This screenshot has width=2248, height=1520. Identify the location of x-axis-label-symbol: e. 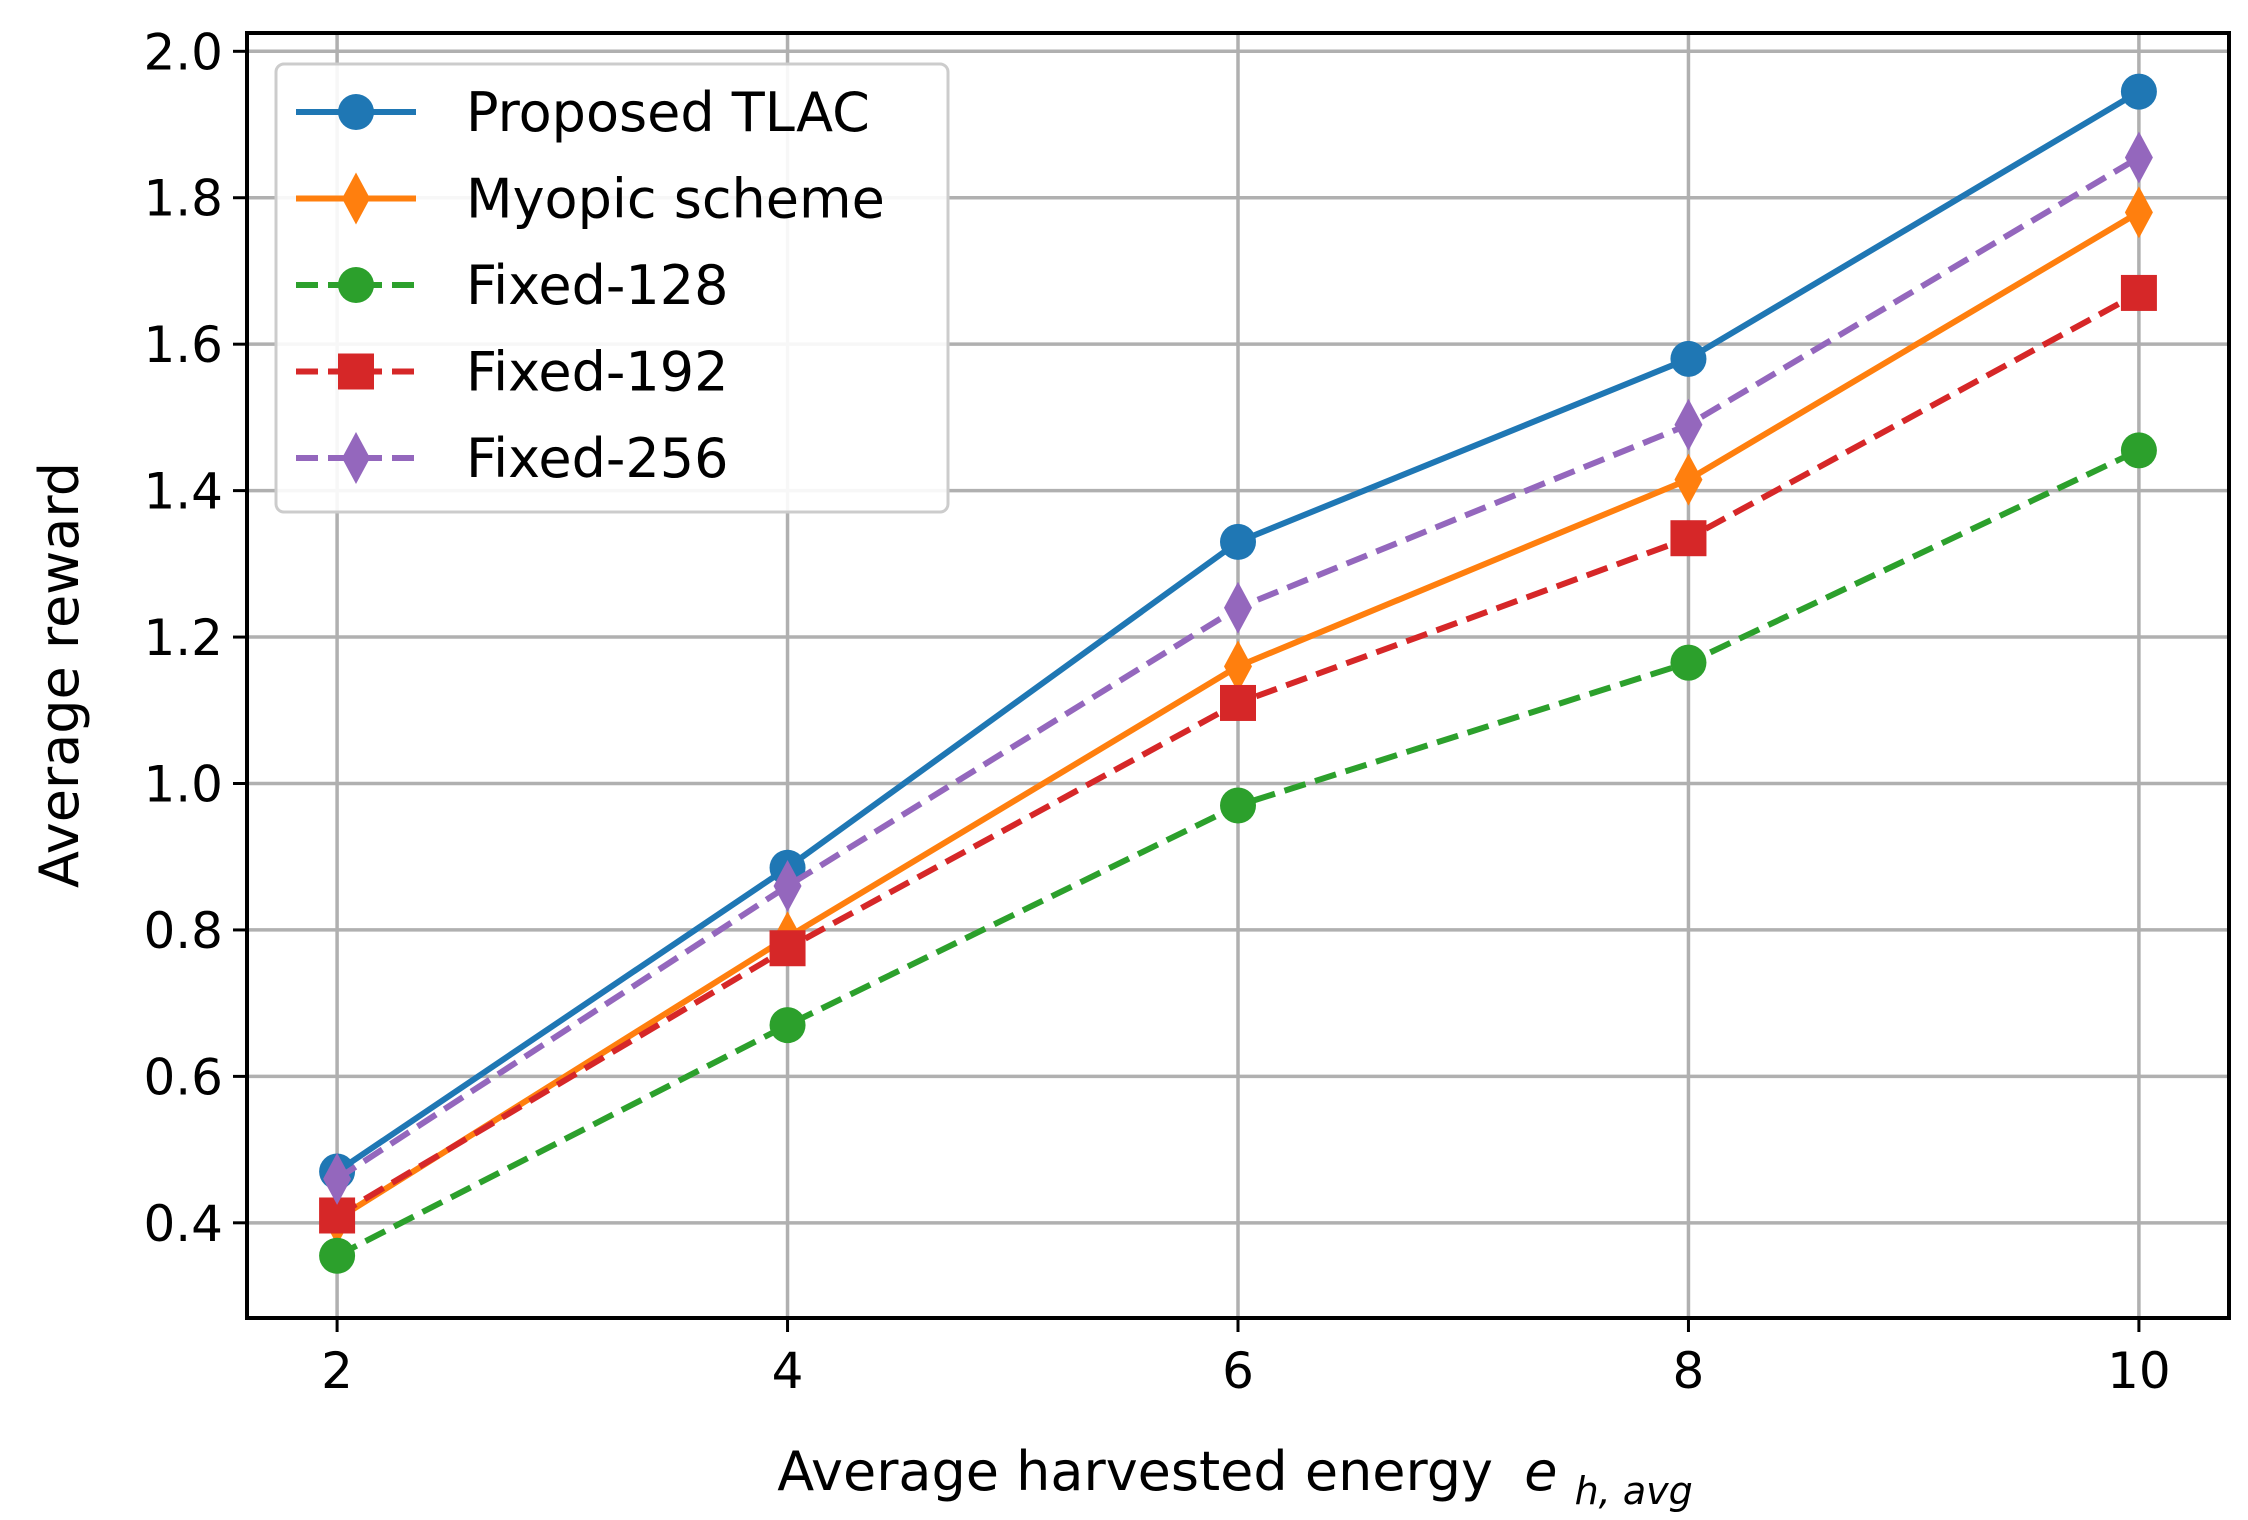
(1540, 1471).